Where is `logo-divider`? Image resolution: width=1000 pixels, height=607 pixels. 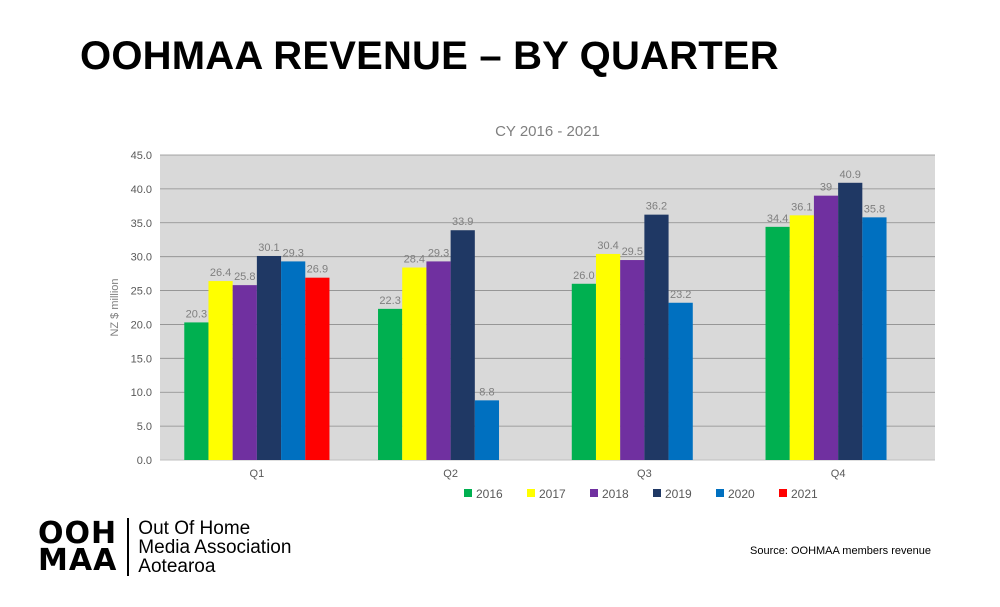
logo-divider is located at coordinates (128, 547).